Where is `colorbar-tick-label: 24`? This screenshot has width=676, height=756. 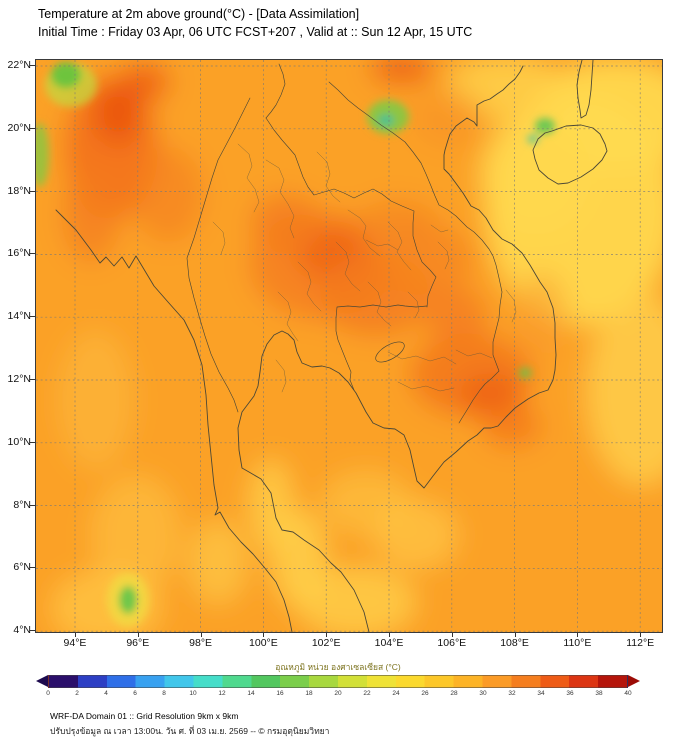
colorbar-tick-label: 24 is located at coordinates (396, 693).